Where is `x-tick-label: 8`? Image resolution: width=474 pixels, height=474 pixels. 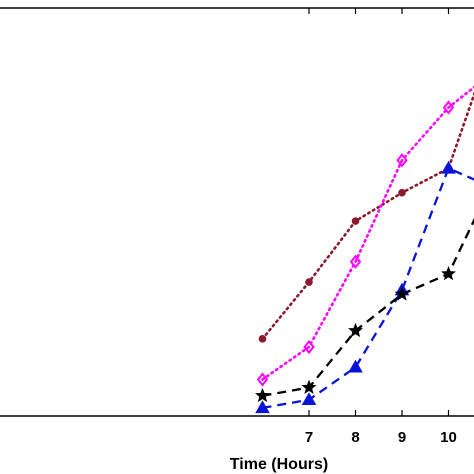 x-tick-label: 8 is located at coordinates (355, 437).